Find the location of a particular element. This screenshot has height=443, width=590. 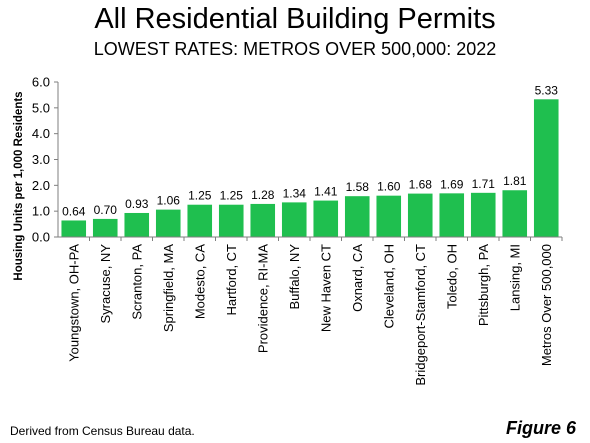

x-tick-label: Hartford, CT is located at coordinates (231, 280).